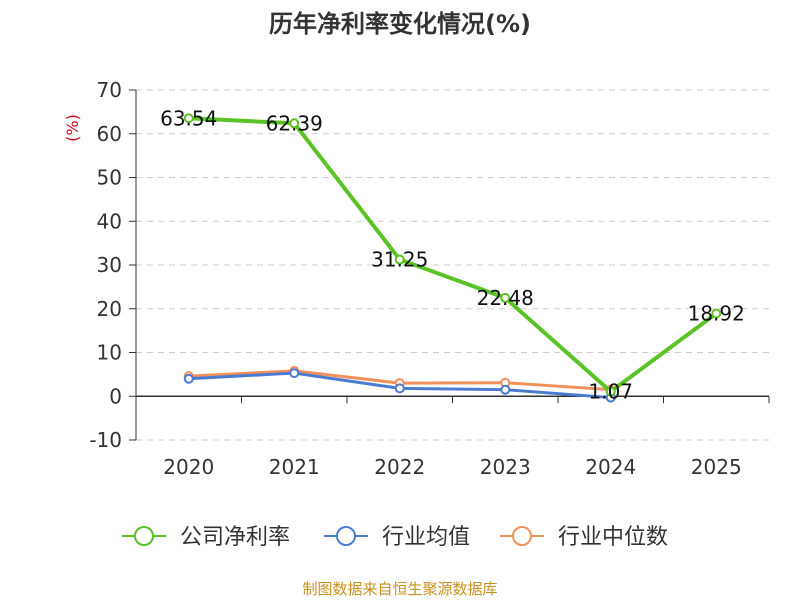  I want to click on data-label: 18.92, so click(716, 313).